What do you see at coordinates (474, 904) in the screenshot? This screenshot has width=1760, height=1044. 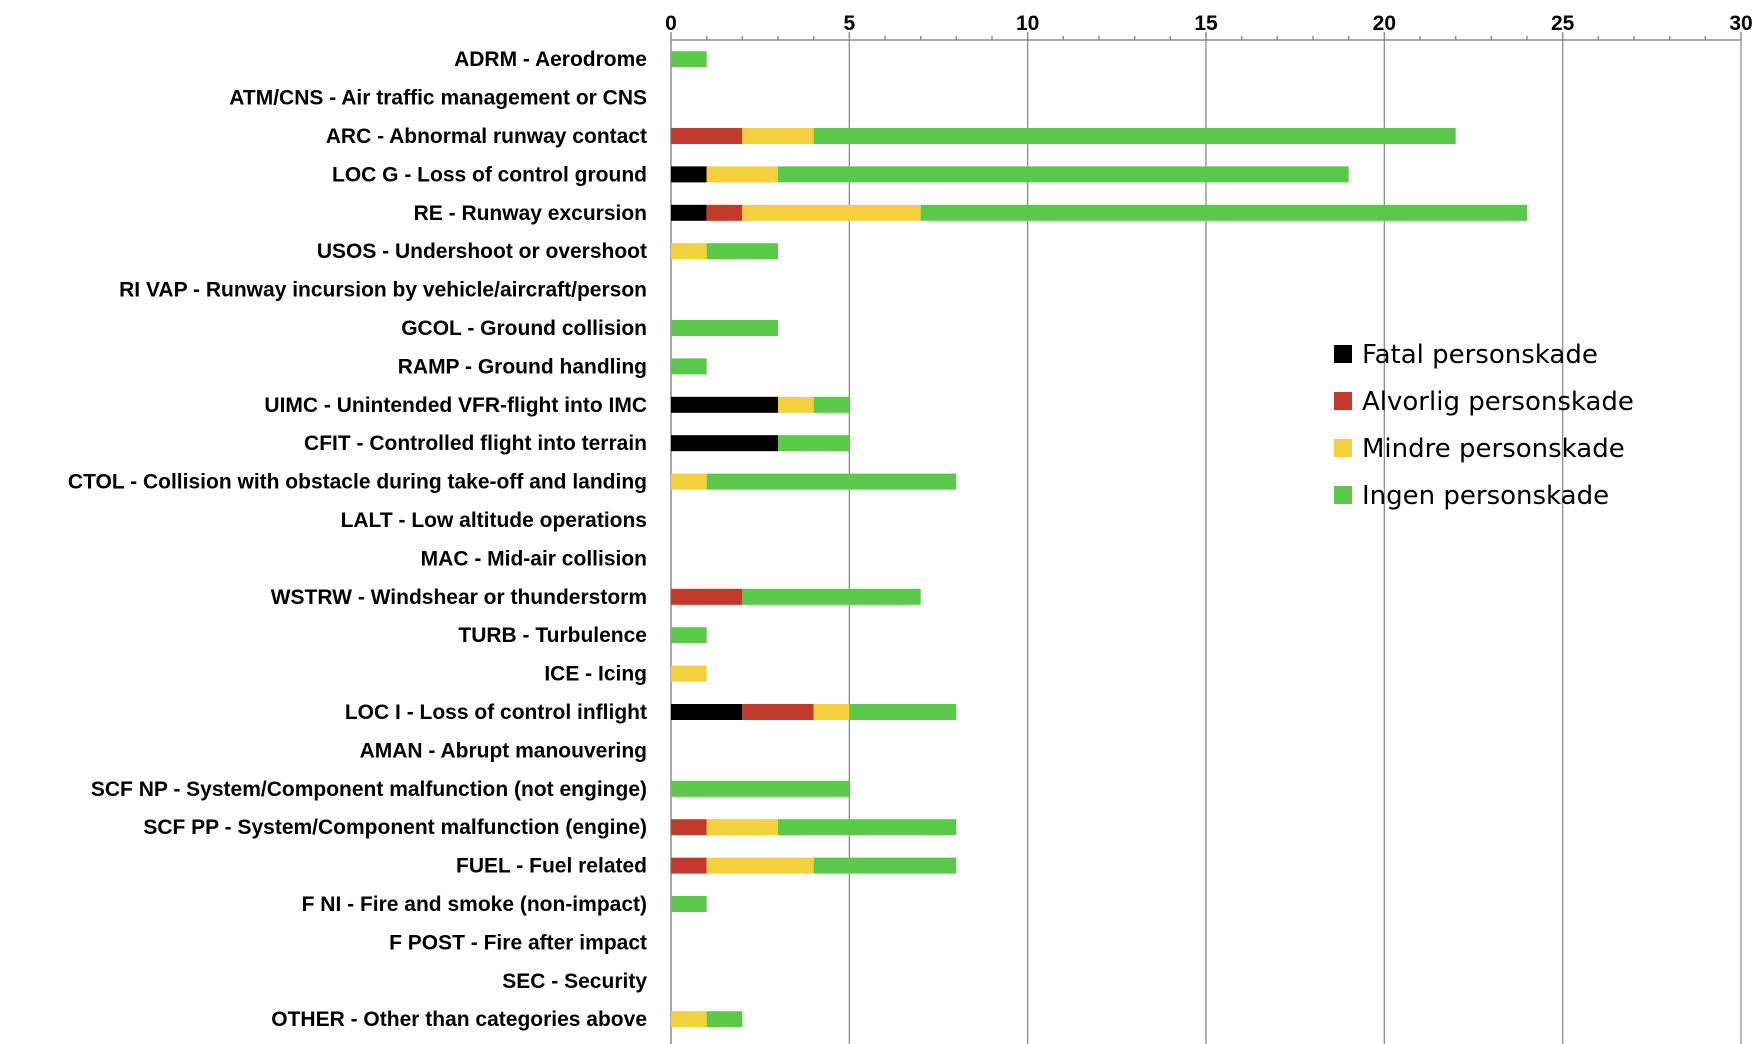 I see `category-label: F NI - Fire and smoke (non-impact)` at bounding box center [474, 904].